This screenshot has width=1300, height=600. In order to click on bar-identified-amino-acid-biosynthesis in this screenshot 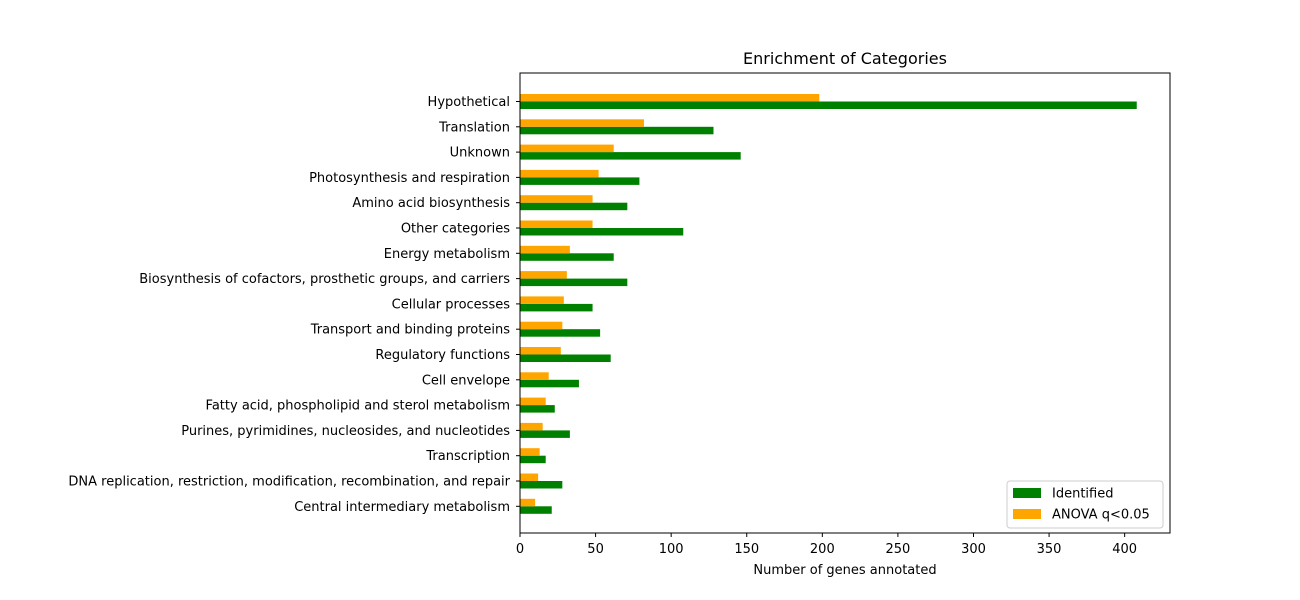, I will do `click(574, 206)`.